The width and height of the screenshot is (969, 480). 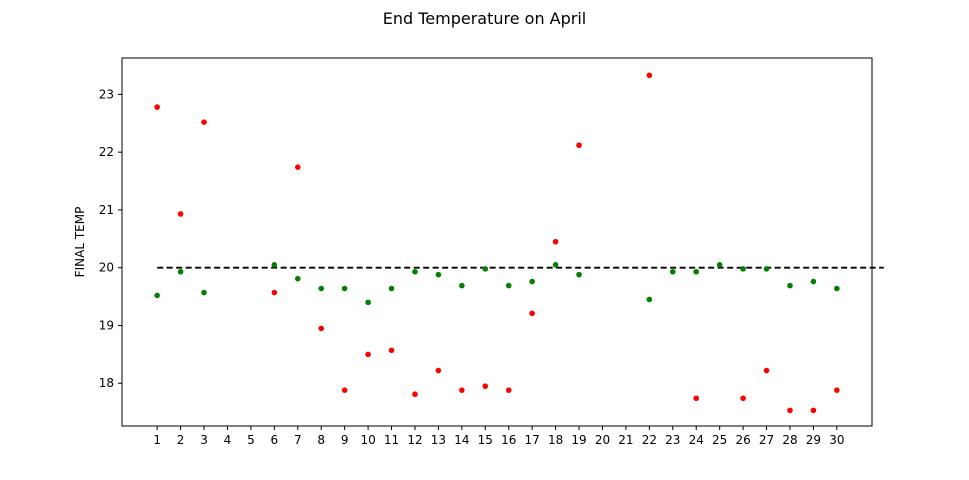 I want to click on x-tick-label: 10, so click(x=367, y=440).